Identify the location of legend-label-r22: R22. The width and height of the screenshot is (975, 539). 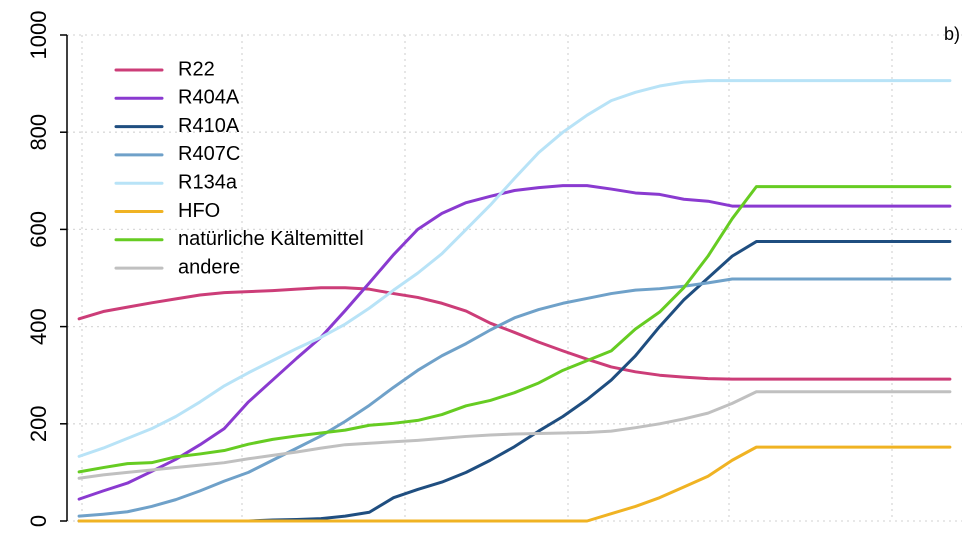
(196, 69).